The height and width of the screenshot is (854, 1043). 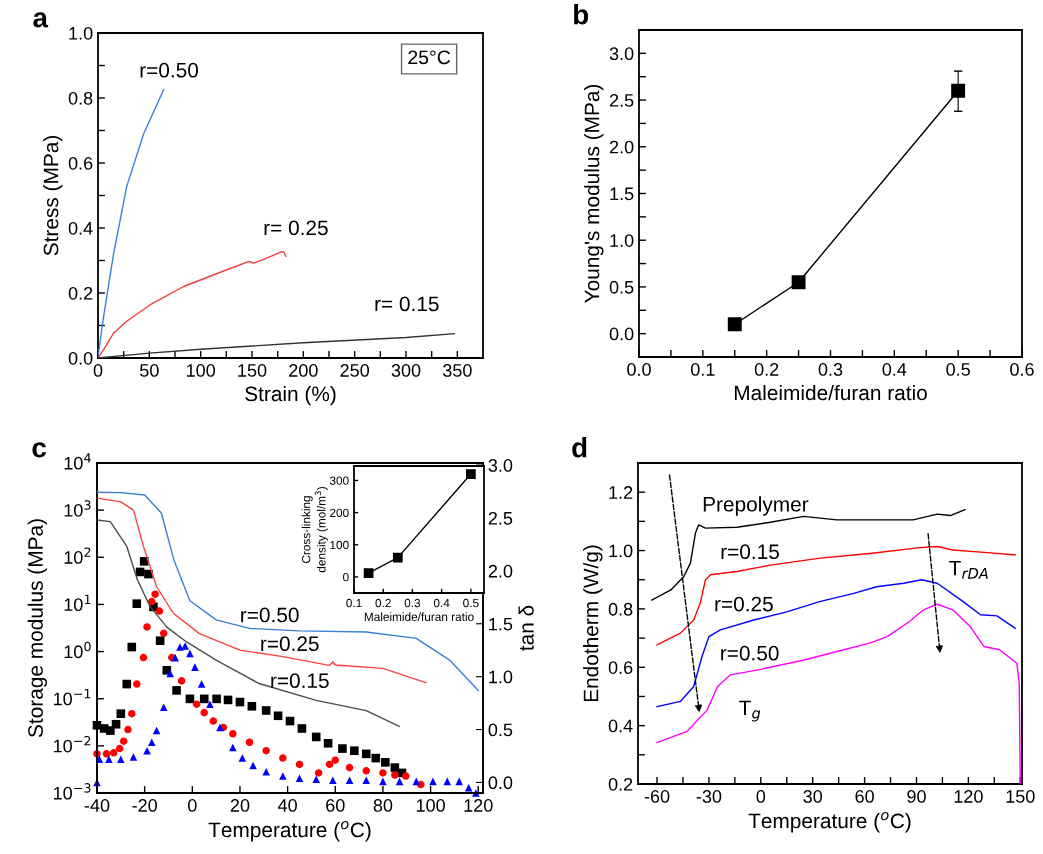 What do you see at coordinates (296, 228) in the screenshot?
I see `annotation: r= 0.25` at bounding box center [296, 228].